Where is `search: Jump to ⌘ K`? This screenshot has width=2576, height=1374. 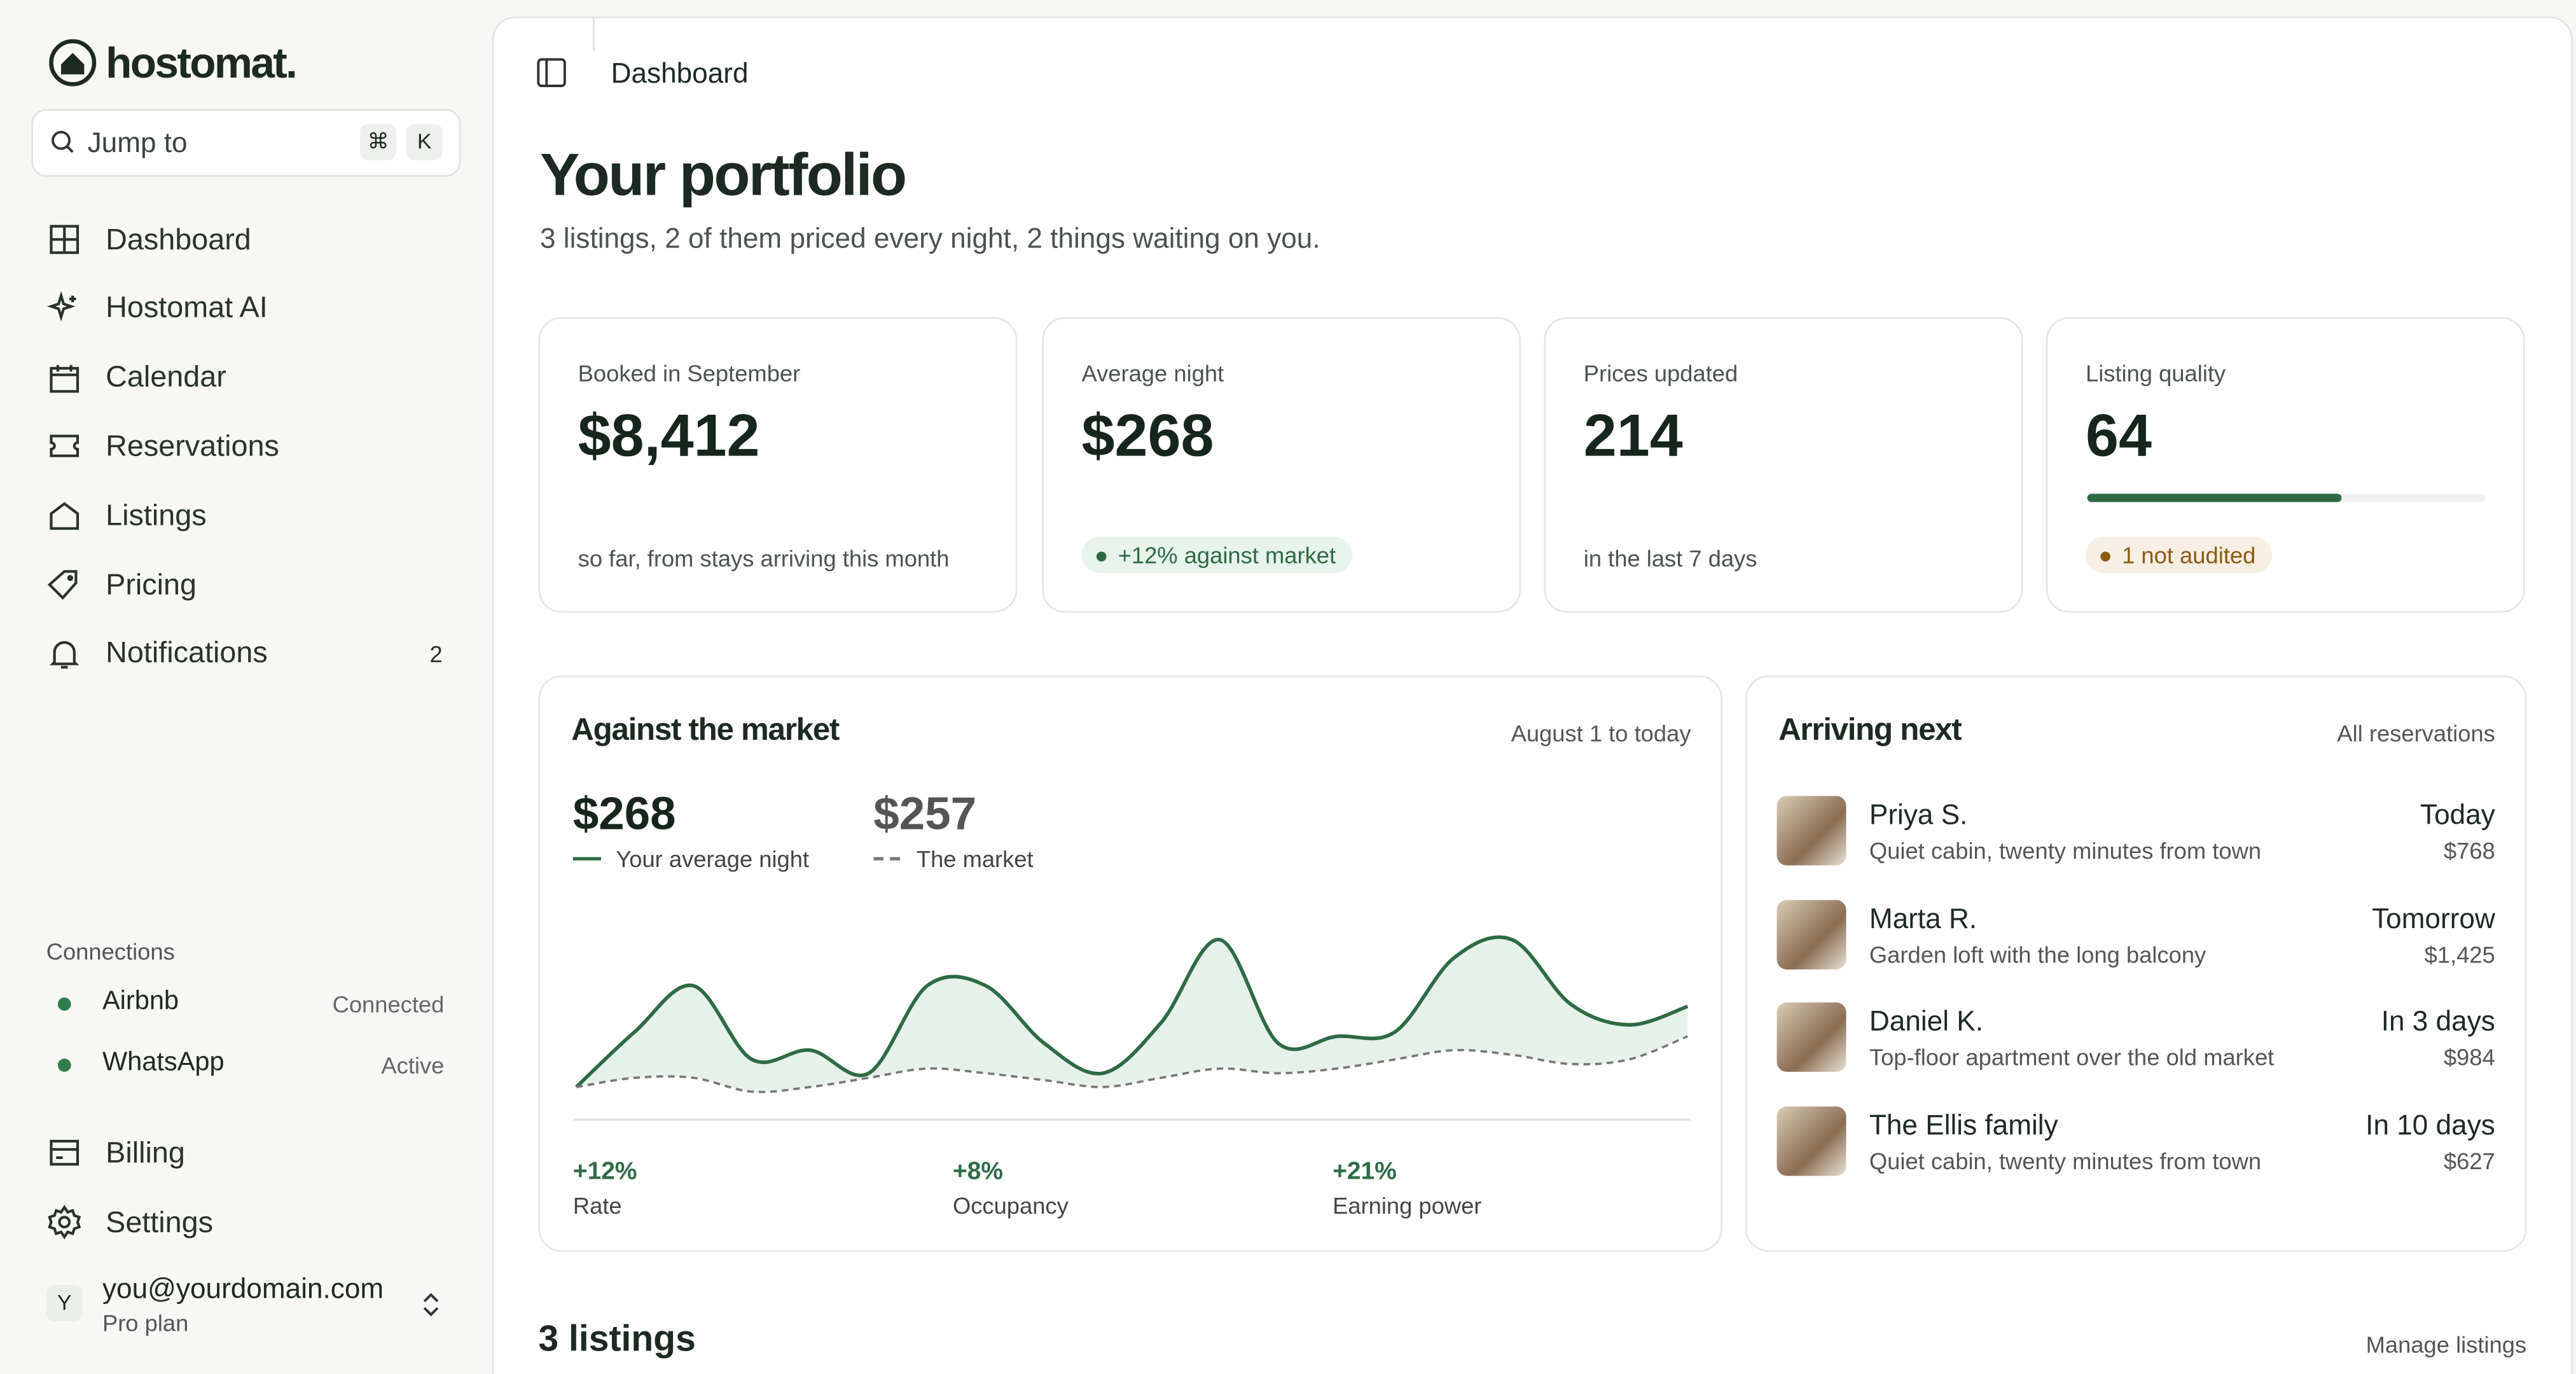 search: Jump to ⌘ K is located at coordinates (246, 143).